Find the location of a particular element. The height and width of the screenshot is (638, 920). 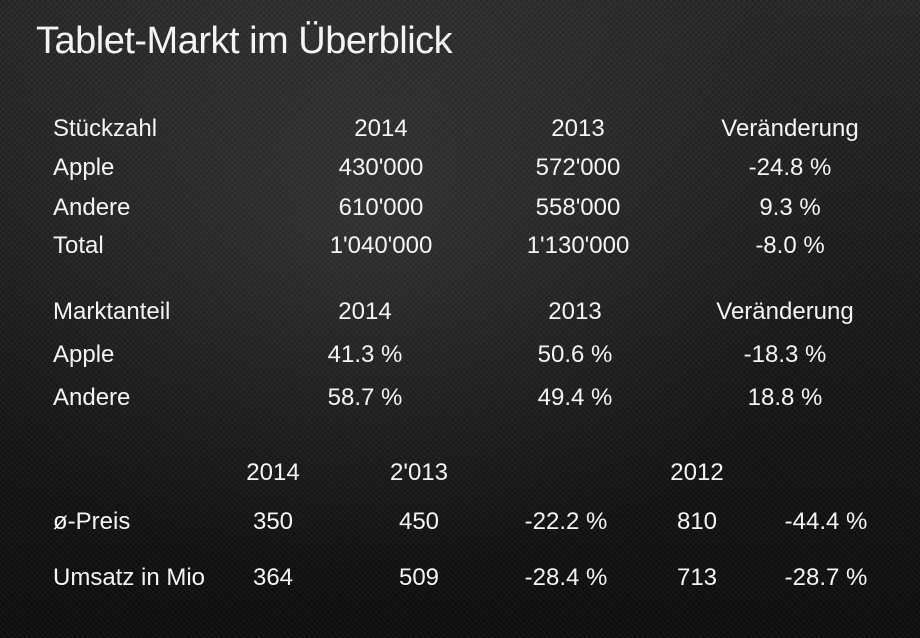

price-row-preis-change-2012: -44.4 % is located at coordinates (826, 521).